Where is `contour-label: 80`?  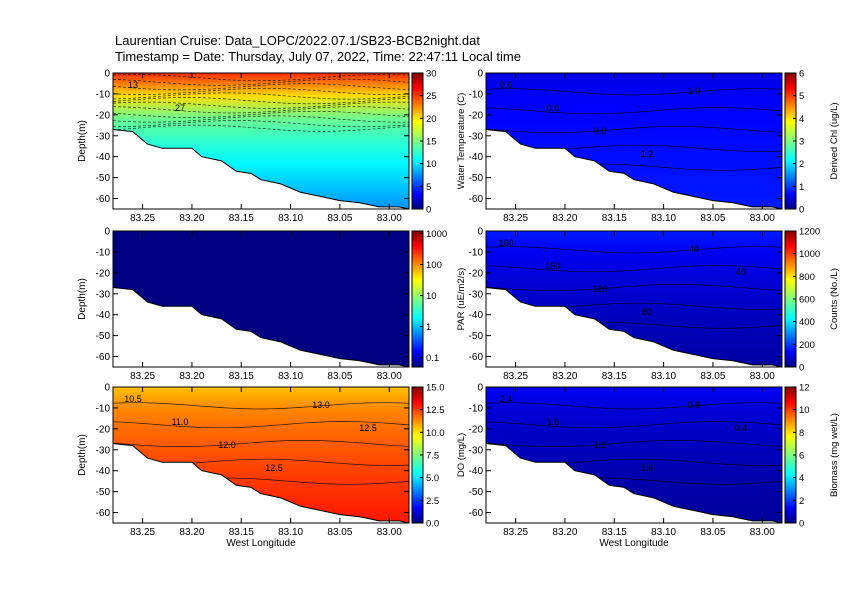 contour-label: 80 is located at coordinates (647, 312).